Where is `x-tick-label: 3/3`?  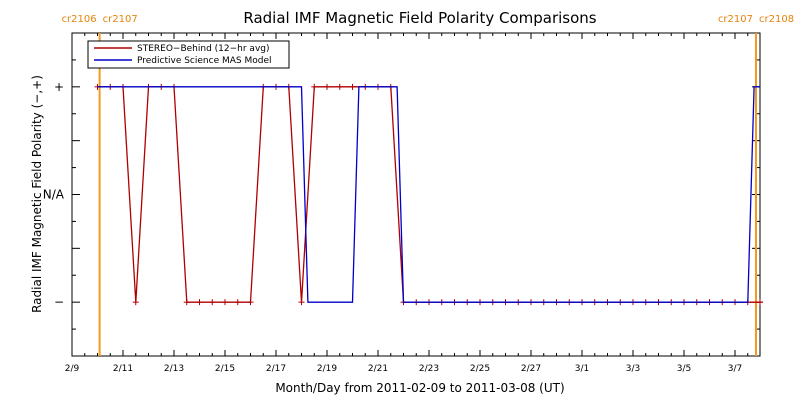 x-tick-label: 3/3 is located at coordinates (633, 369).